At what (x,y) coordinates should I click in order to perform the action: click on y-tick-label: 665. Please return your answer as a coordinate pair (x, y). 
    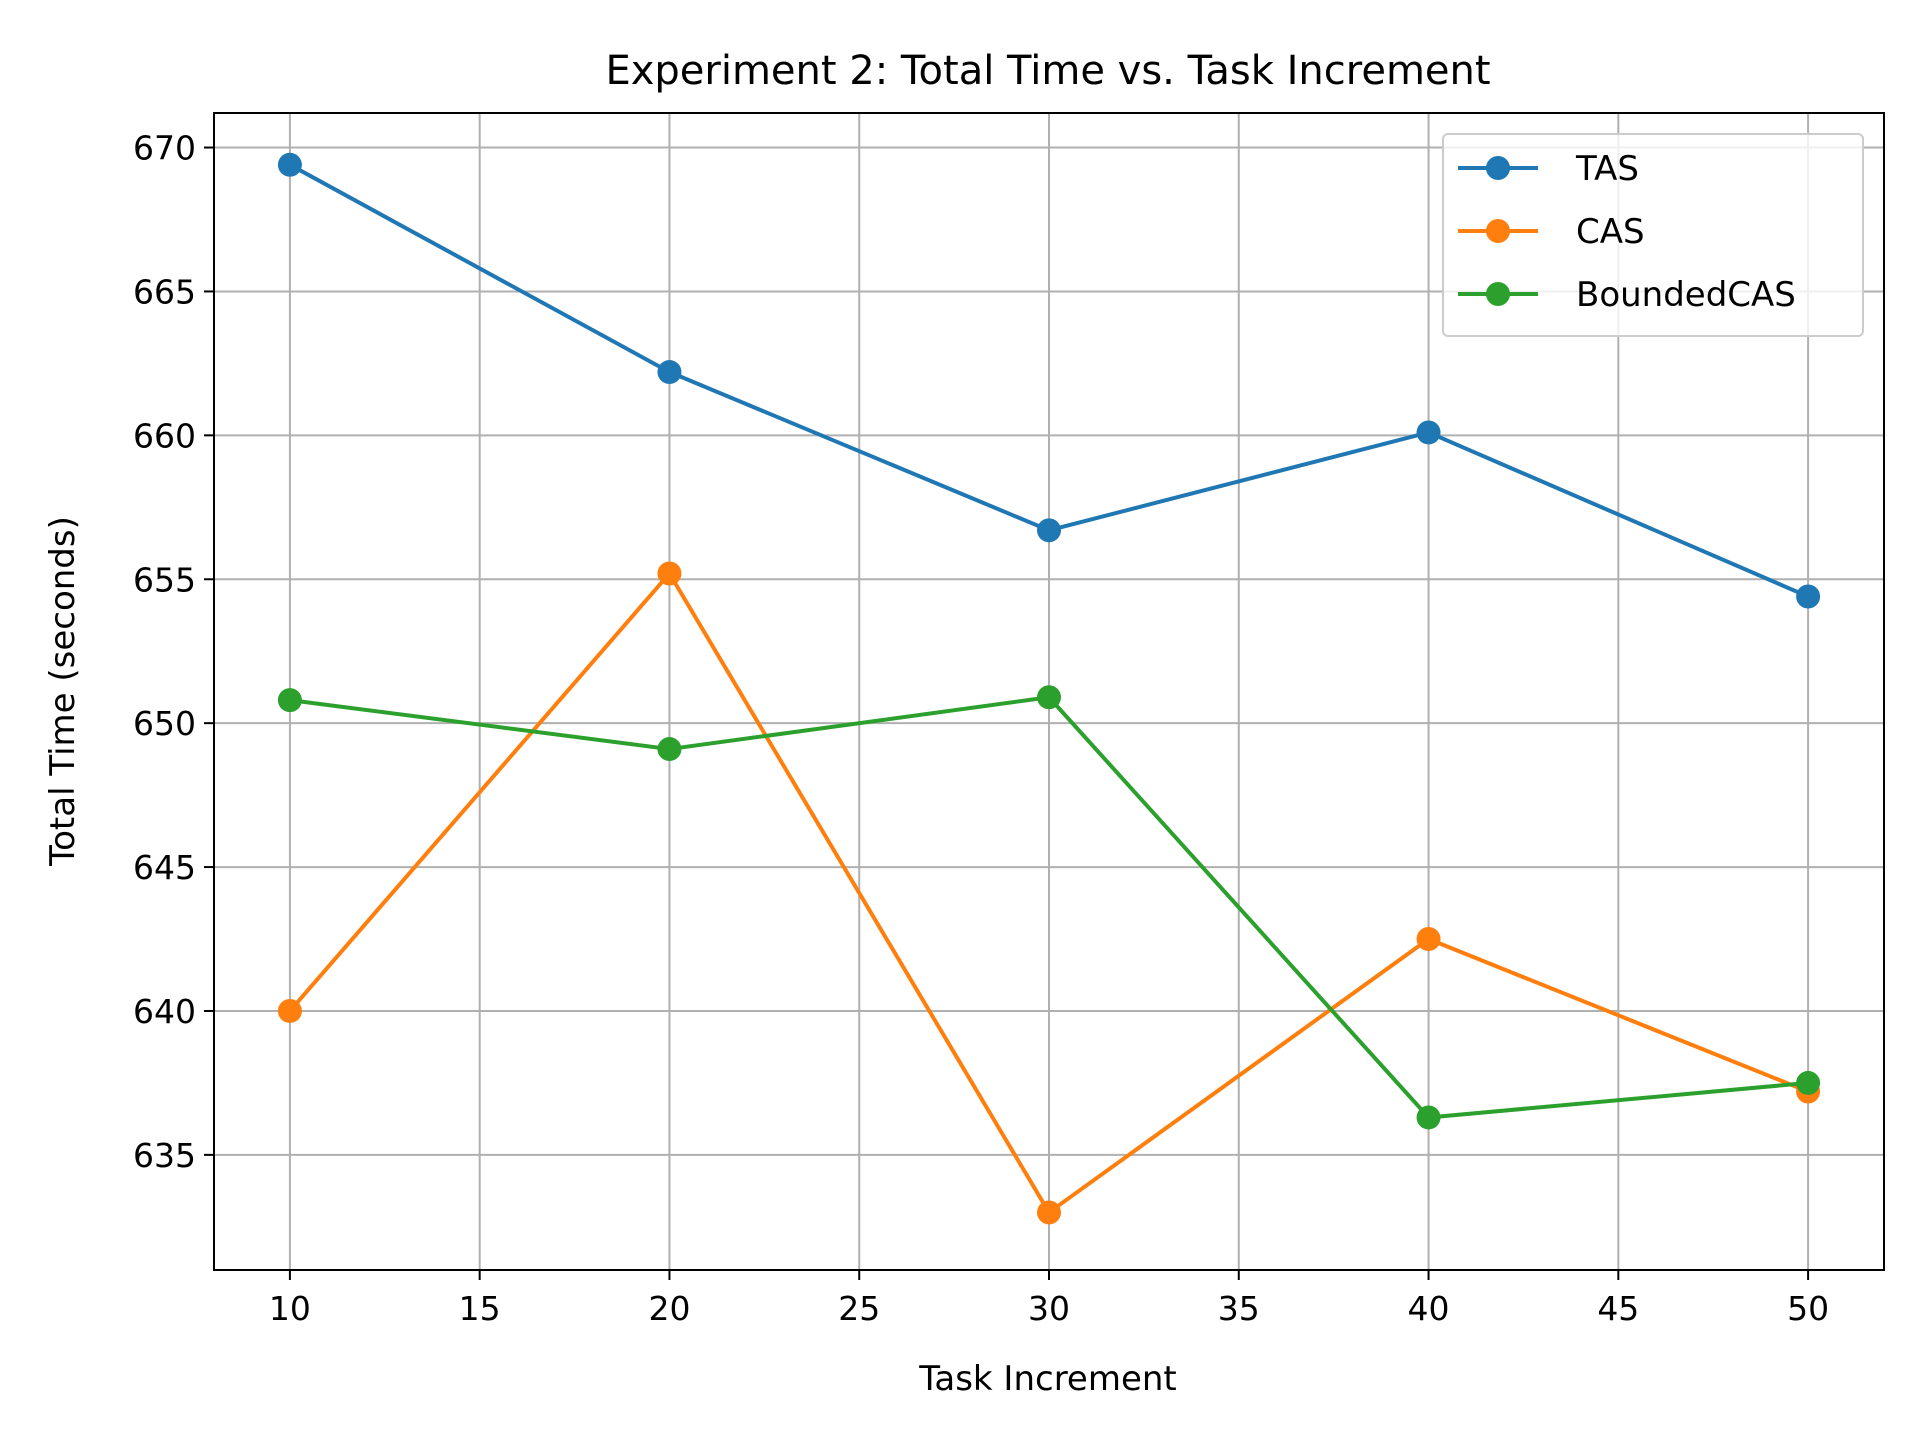
    Looking at the image, I should click on (164, 291).